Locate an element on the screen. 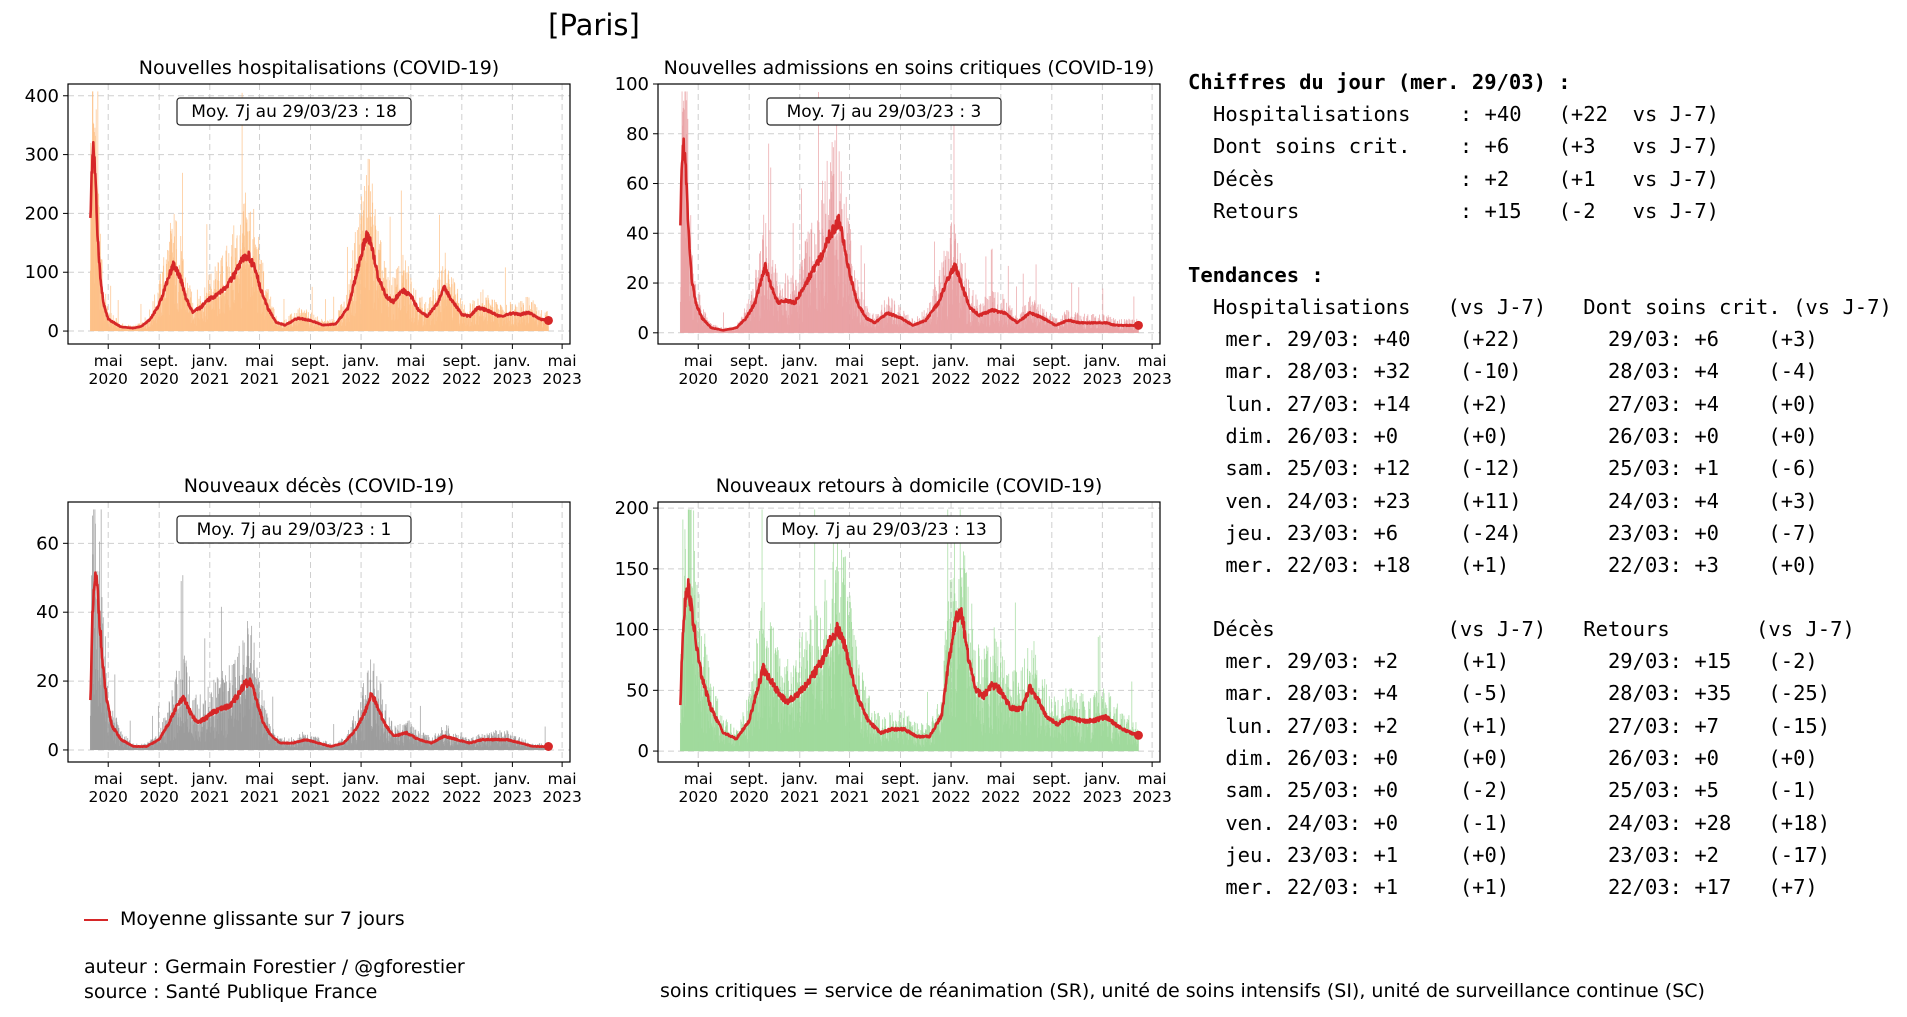 This screenshot has width=1907, height=1017. daily-bars-area is located at coordinates (909, 677).